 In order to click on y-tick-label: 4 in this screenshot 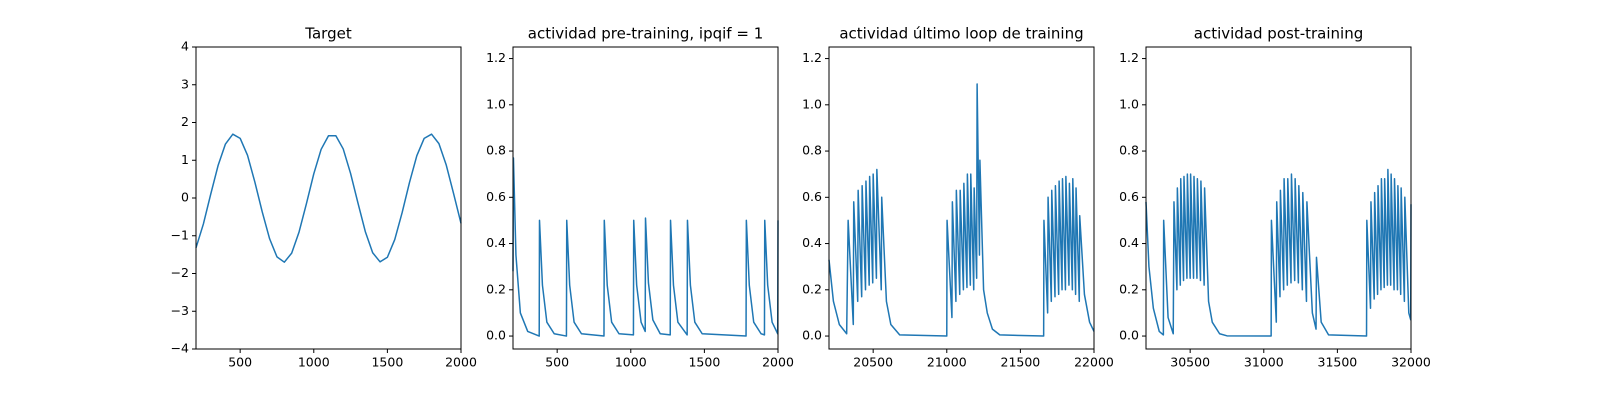, I will do `click(185, 46)`.